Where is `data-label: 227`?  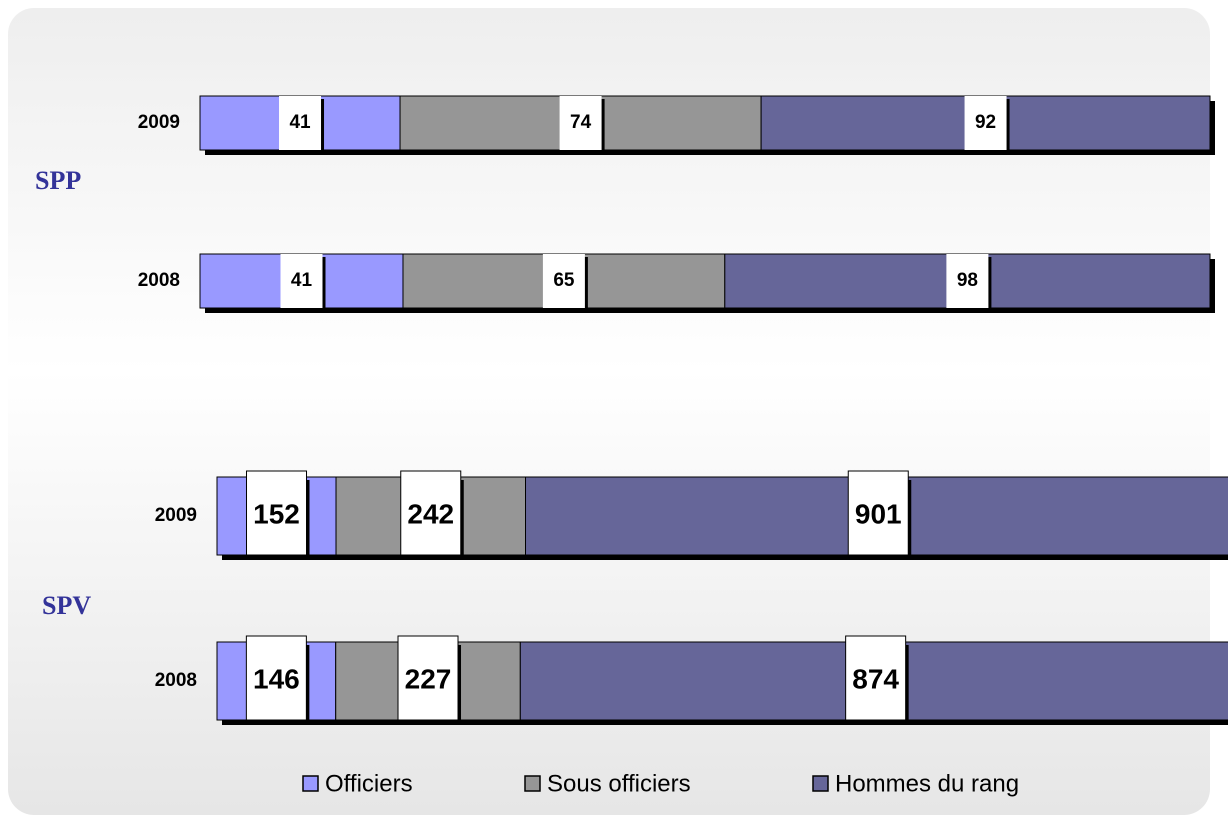
data-label: 227 is located at coordinates (428, 678).